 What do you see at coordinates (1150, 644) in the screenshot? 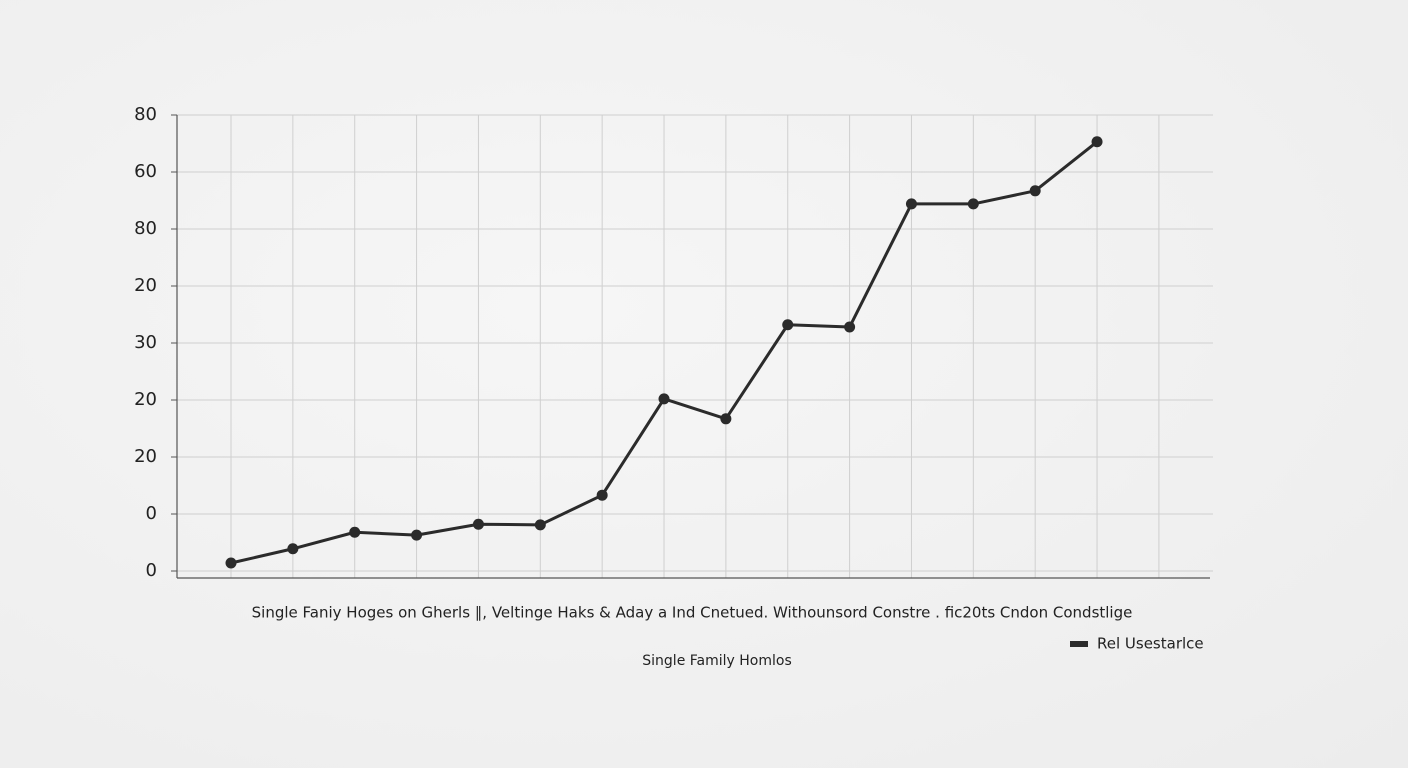
I see `legend-label: Rel Usestarlce` at bounding box center [1150, 644].